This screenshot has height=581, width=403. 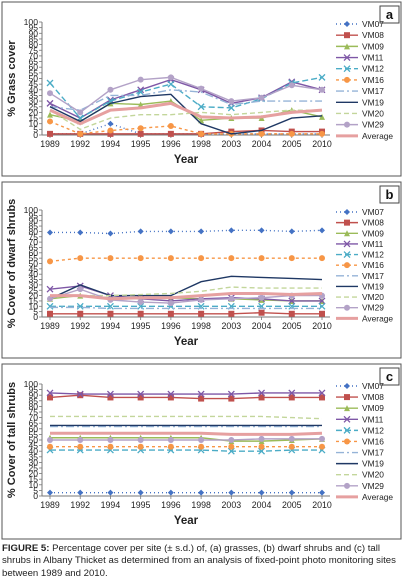 What do you see at coordinates (186, 260) in the screenshot?
I see `series-vm16` at bounding box center [186, 260].